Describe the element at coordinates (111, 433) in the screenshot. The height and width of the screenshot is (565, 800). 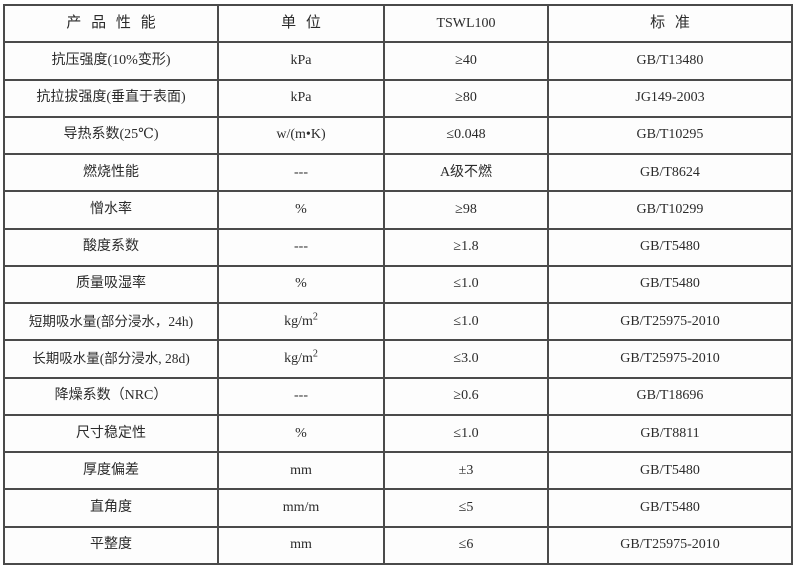
I see `cell-property: 尺寸稳定性` at that location.